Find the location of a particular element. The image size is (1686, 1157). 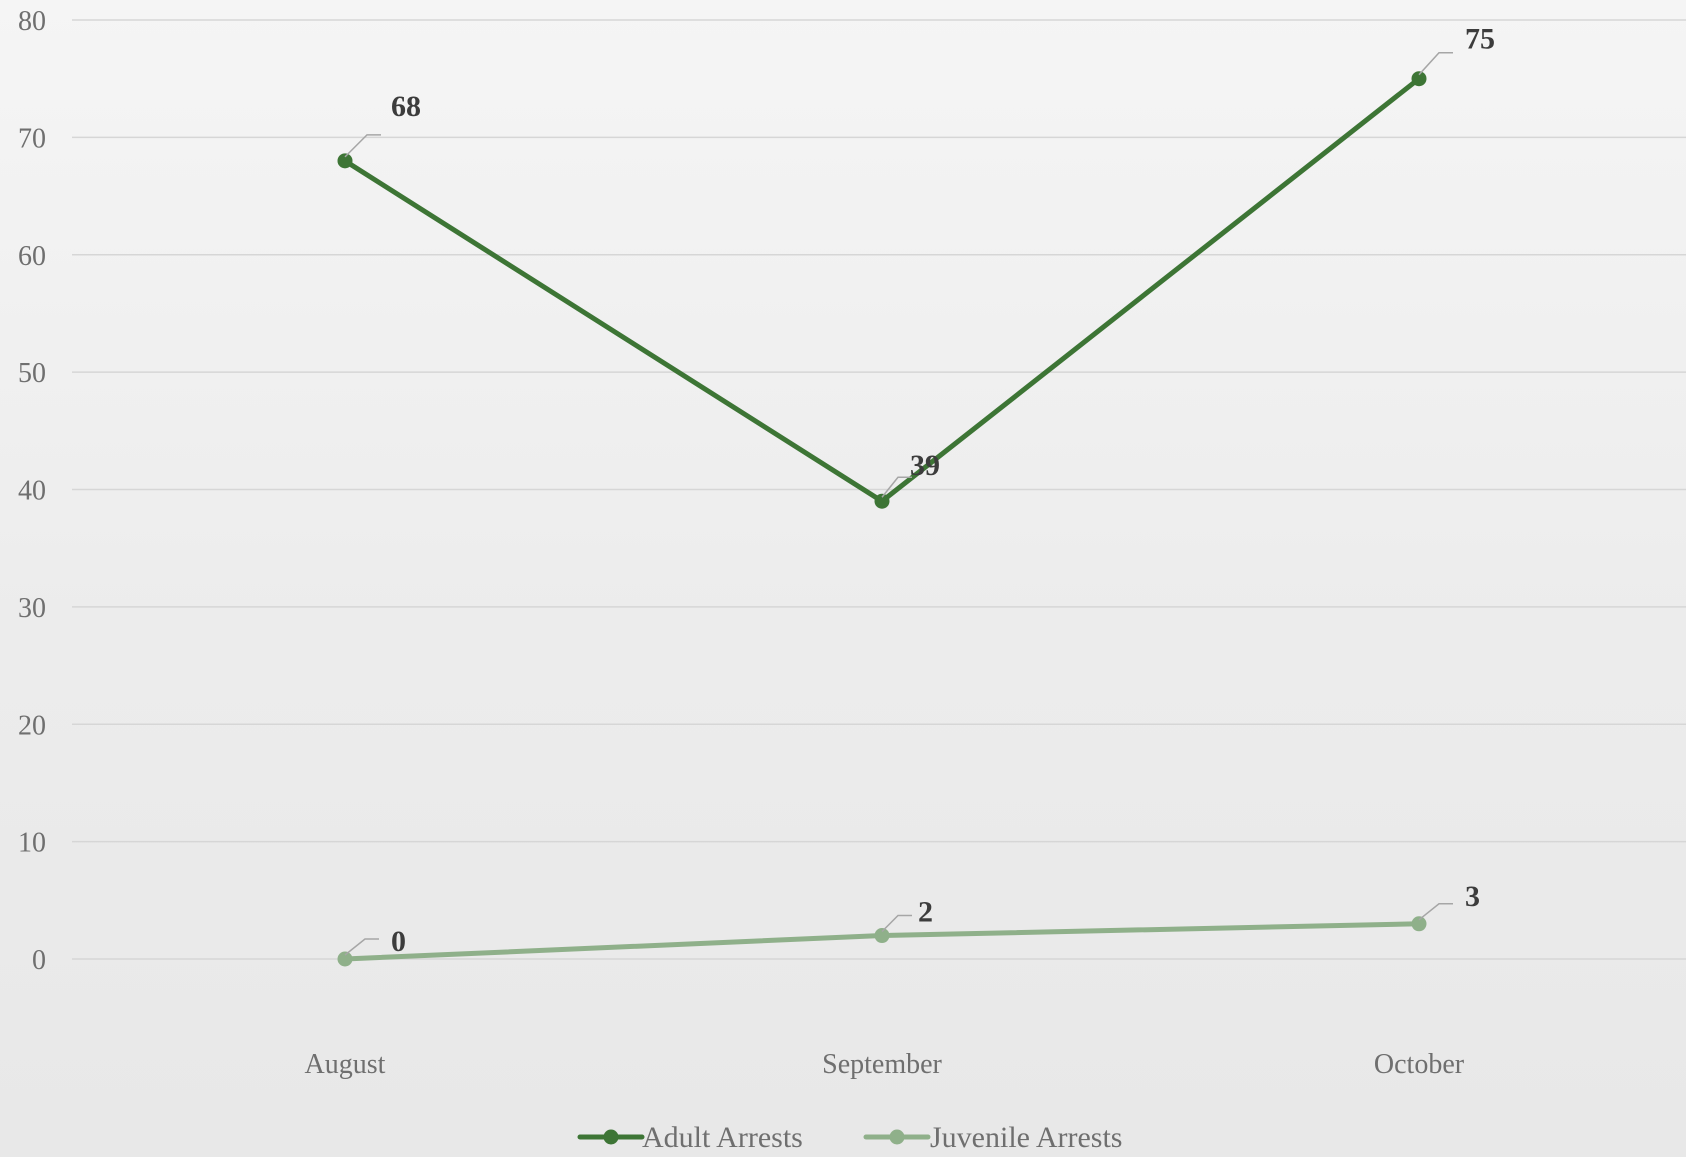

data-label-adult-arrests-october: 75 is located at coordinates (1480, 39).